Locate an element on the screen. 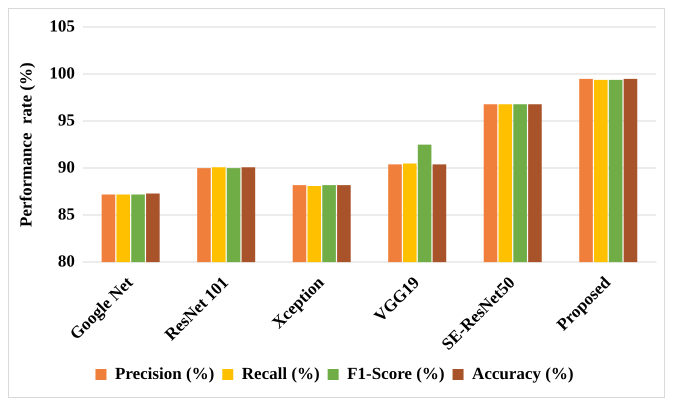 The width and height of the screenshot is (673, 406). y-tick-label: 105 is located at coordinates (62, 26).